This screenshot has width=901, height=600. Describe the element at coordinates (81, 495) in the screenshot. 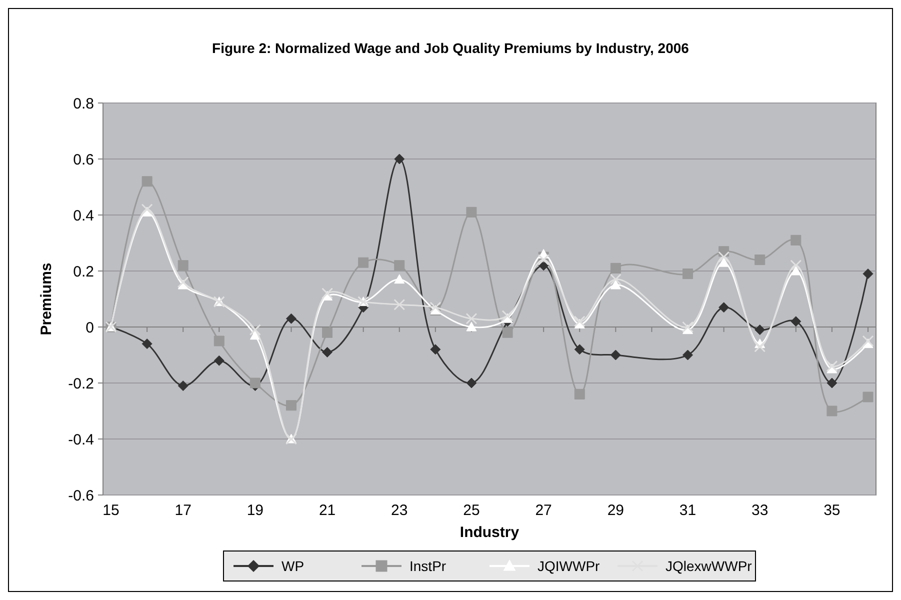

I see `y-tick-label: -0.6` at that location.